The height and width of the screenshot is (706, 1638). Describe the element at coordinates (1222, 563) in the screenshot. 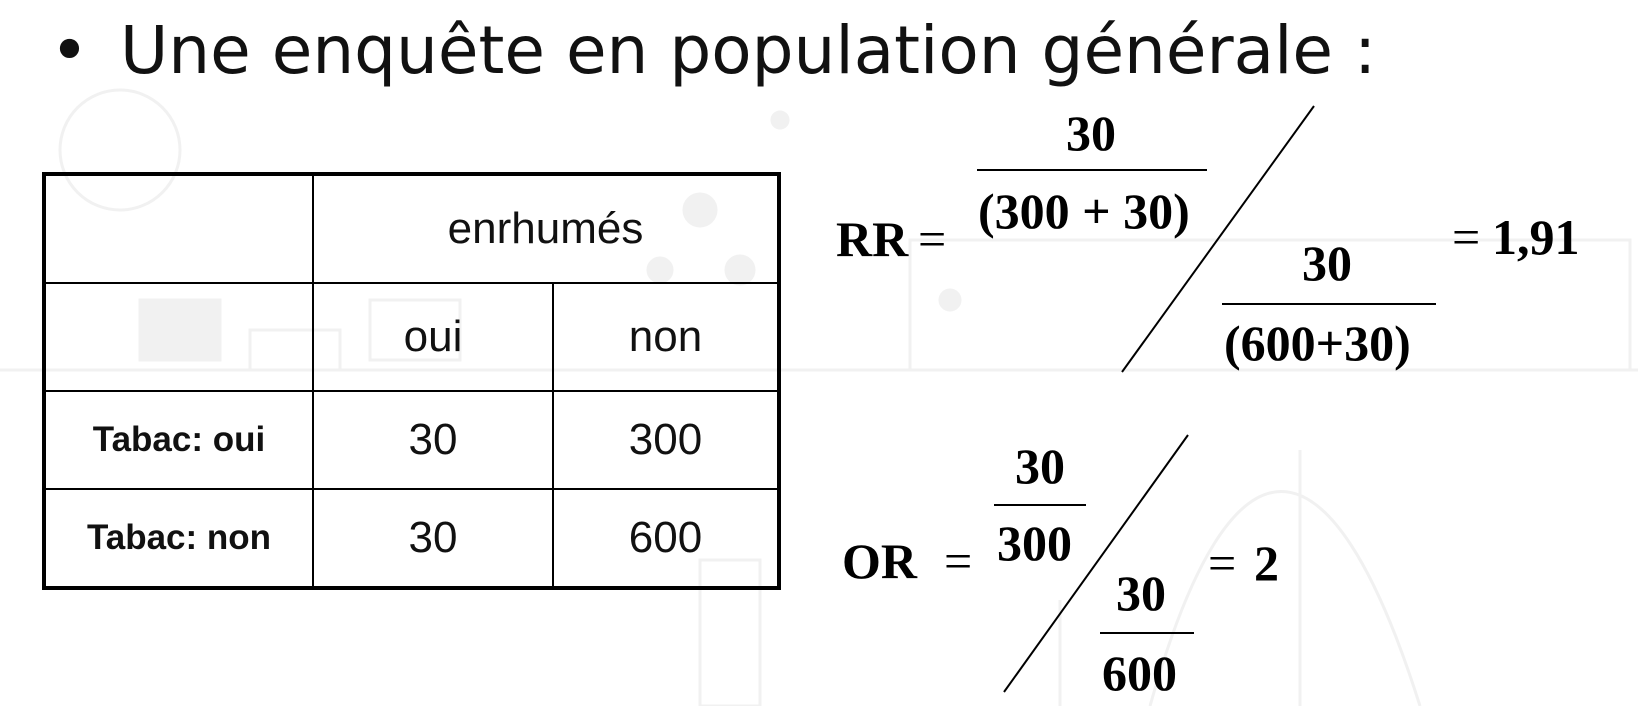

I see `or-result-equals: =` at that location.